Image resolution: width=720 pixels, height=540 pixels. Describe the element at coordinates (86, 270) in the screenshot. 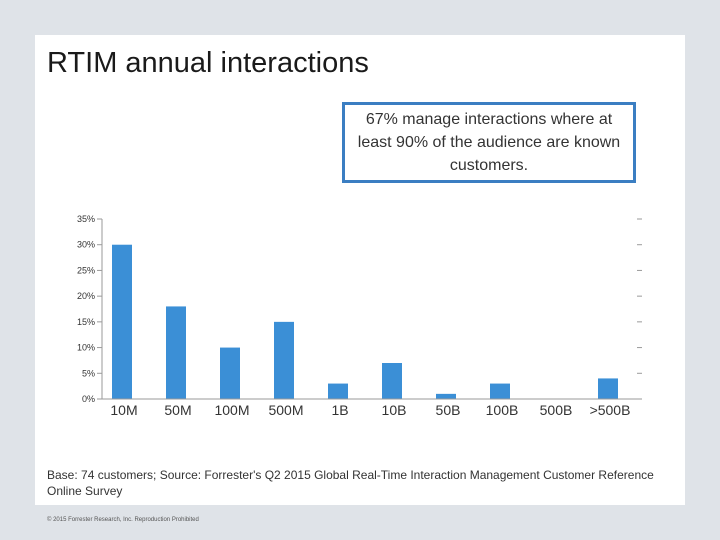

I see `y-tick-label: 25%` at that location.